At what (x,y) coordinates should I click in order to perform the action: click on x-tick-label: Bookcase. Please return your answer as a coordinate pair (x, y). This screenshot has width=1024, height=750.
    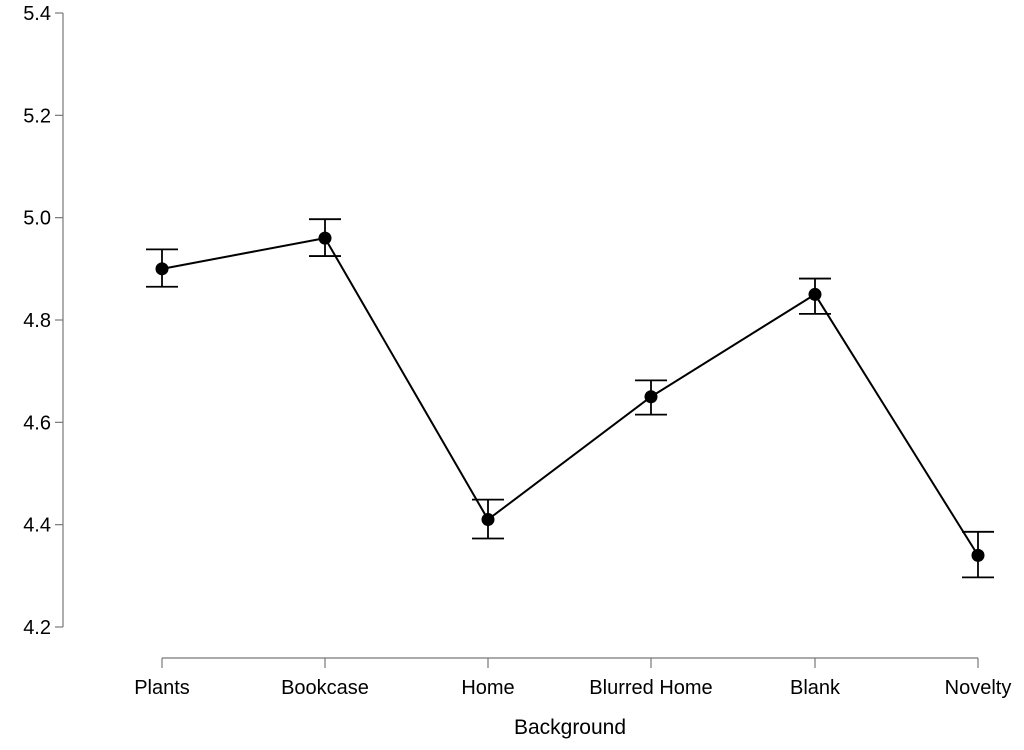
    Looking at the image, I should click on (325, 688).